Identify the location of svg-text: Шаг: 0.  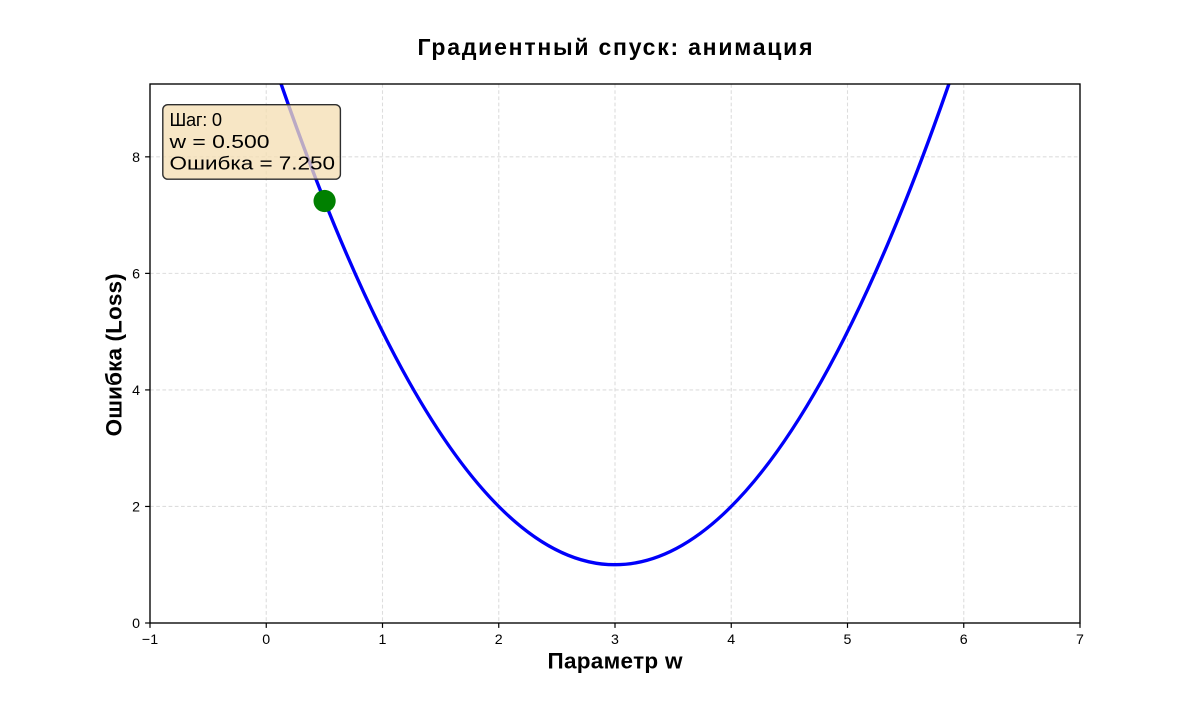
(196, 119).